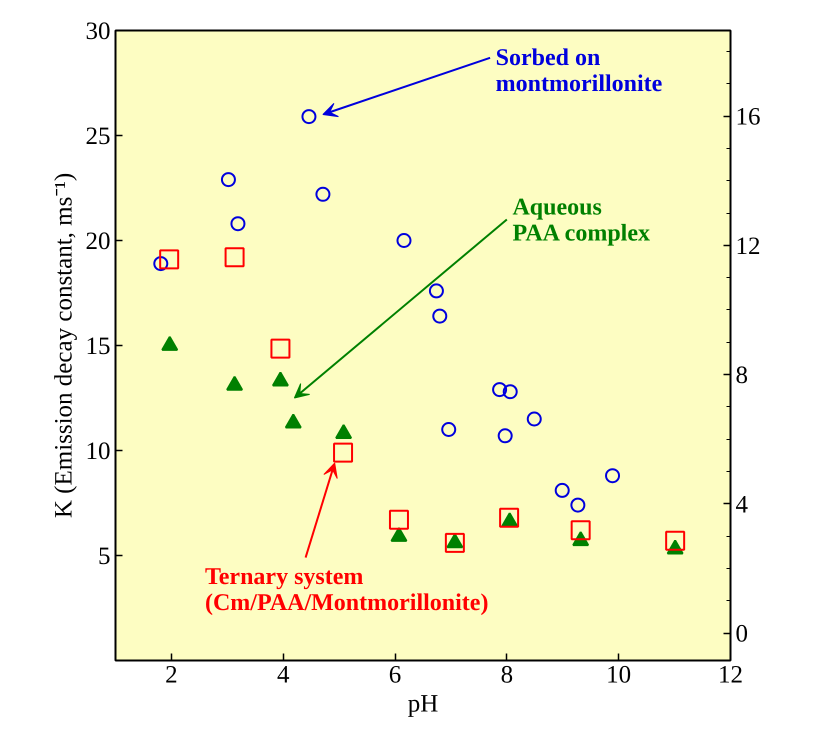 This screenshot has width=815, height=751. What do you see at coordinates (64, 345) in the screenshot?
I see `y-axis-title: K (Emission decay constant, ms⁻¹)` at bounding box center [64, 345].